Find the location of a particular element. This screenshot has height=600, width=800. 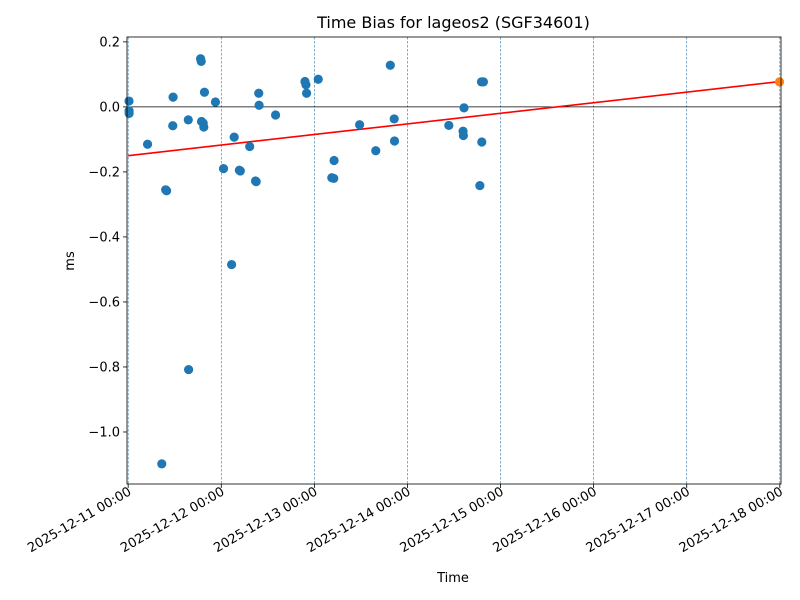

x-tick-label: 2025-12-18 00:00 is located at coordinates (731, 520).